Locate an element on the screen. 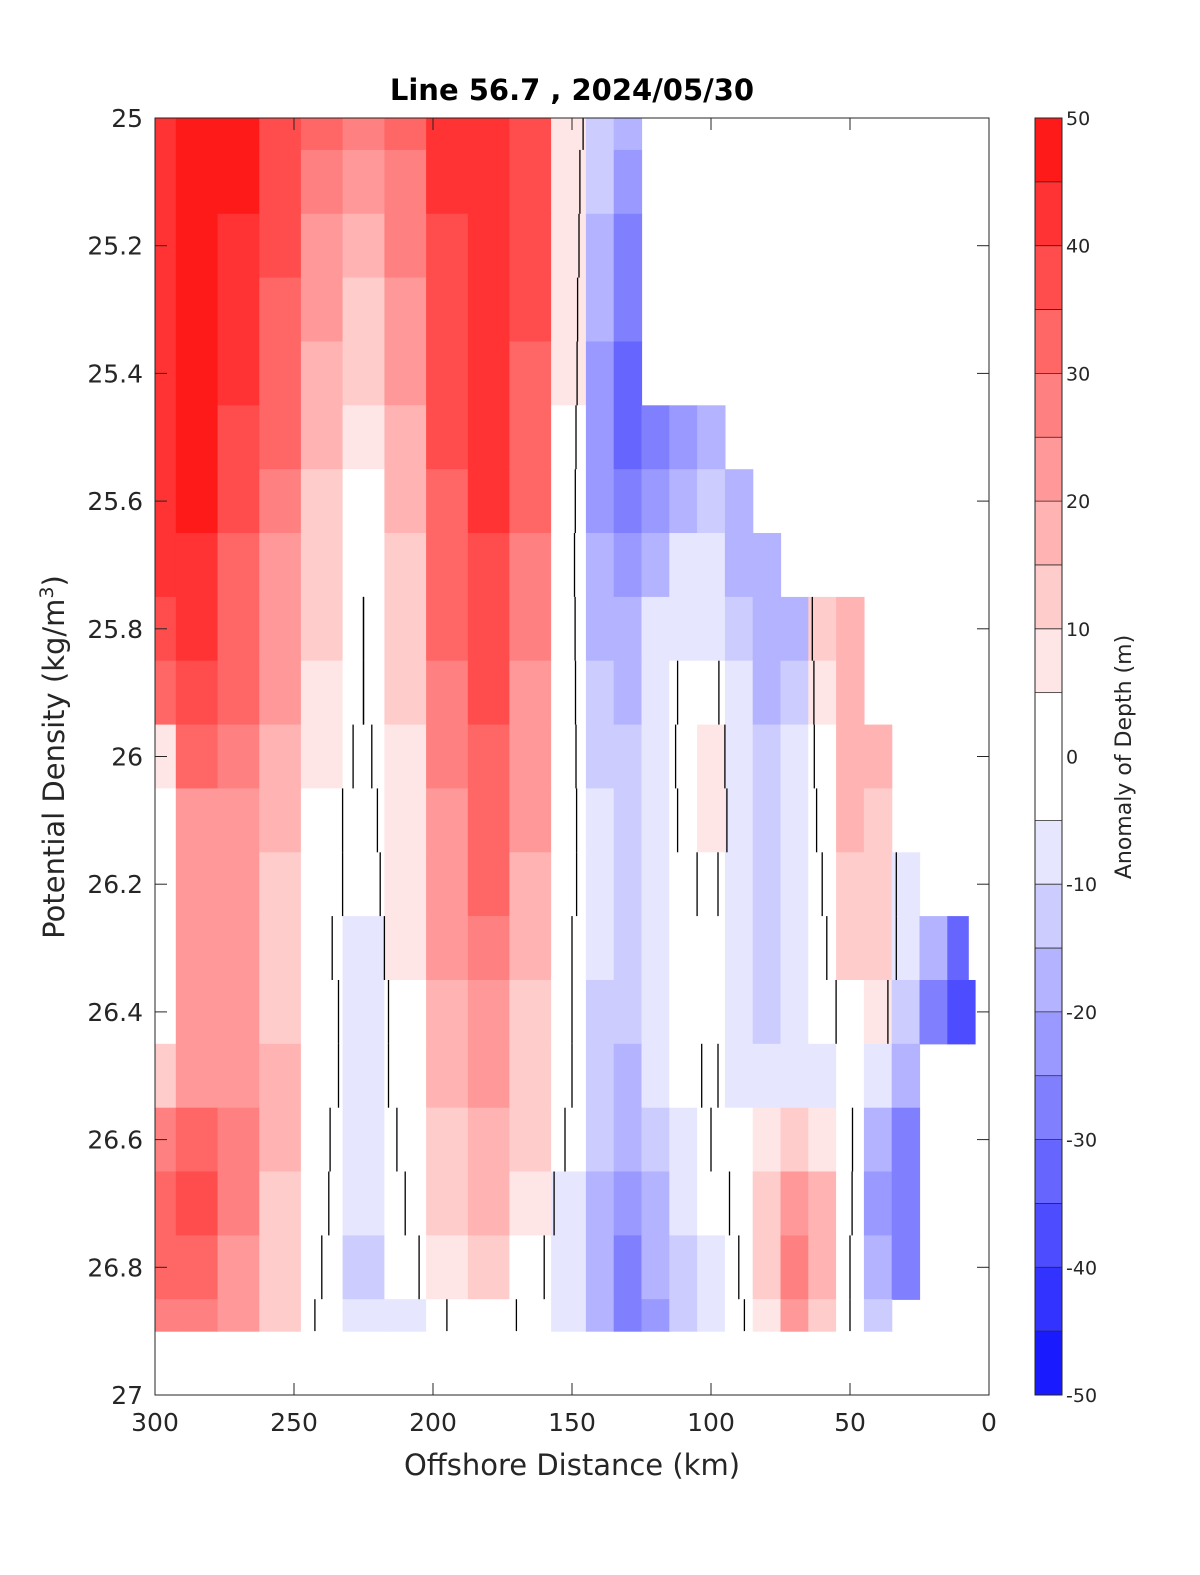  y-tick-label: 25.8 is located at coordinates (115, 629).